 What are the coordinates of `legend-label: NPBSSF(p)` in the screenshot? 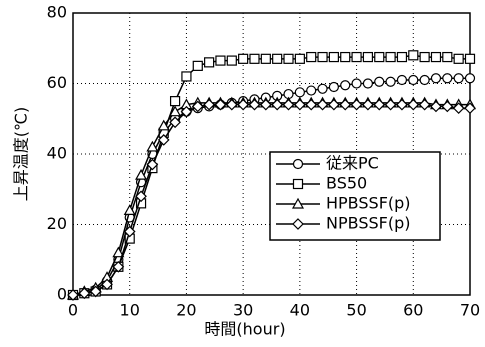 It's located at (368, 223).